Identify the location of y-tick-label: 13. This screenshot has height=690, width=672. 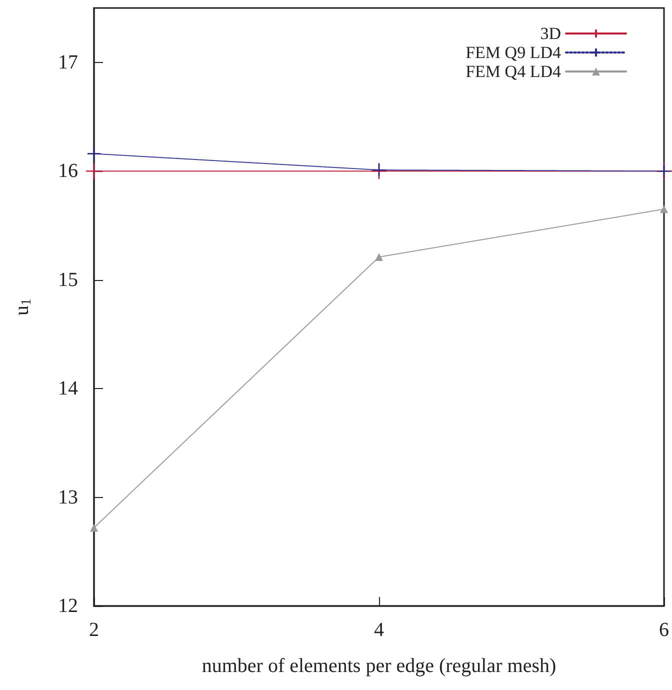
(68, 497).